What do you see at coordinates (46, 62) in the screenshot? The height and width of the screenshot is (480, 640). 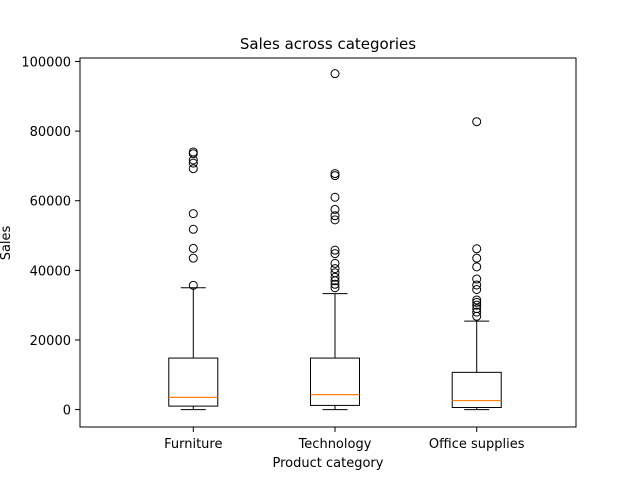 I see `y-tick-label: 100000` at bounding box center [46, 62].